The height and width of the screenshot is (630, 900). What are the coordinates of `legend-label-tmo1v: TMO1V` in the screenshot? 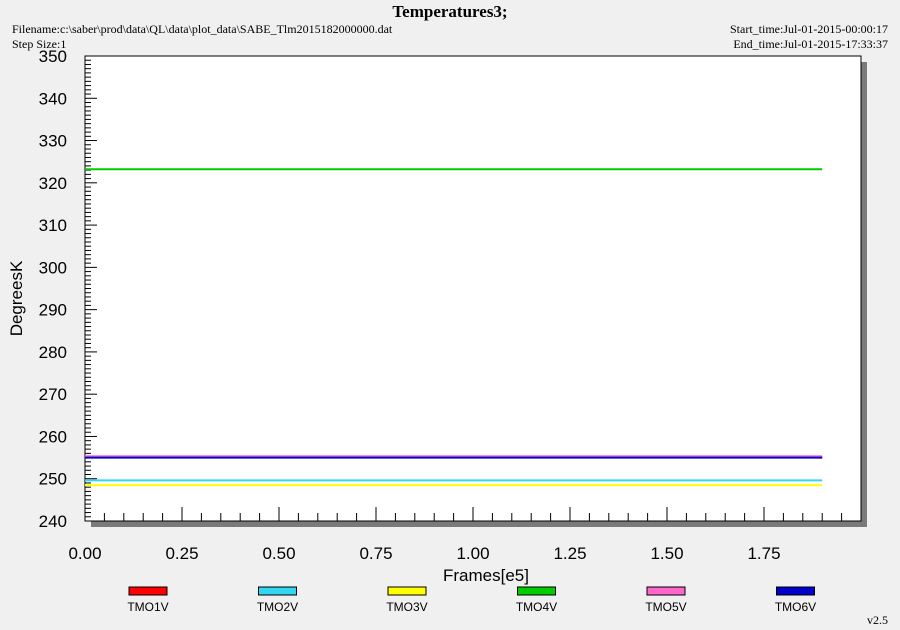 It's located at (147, 607).